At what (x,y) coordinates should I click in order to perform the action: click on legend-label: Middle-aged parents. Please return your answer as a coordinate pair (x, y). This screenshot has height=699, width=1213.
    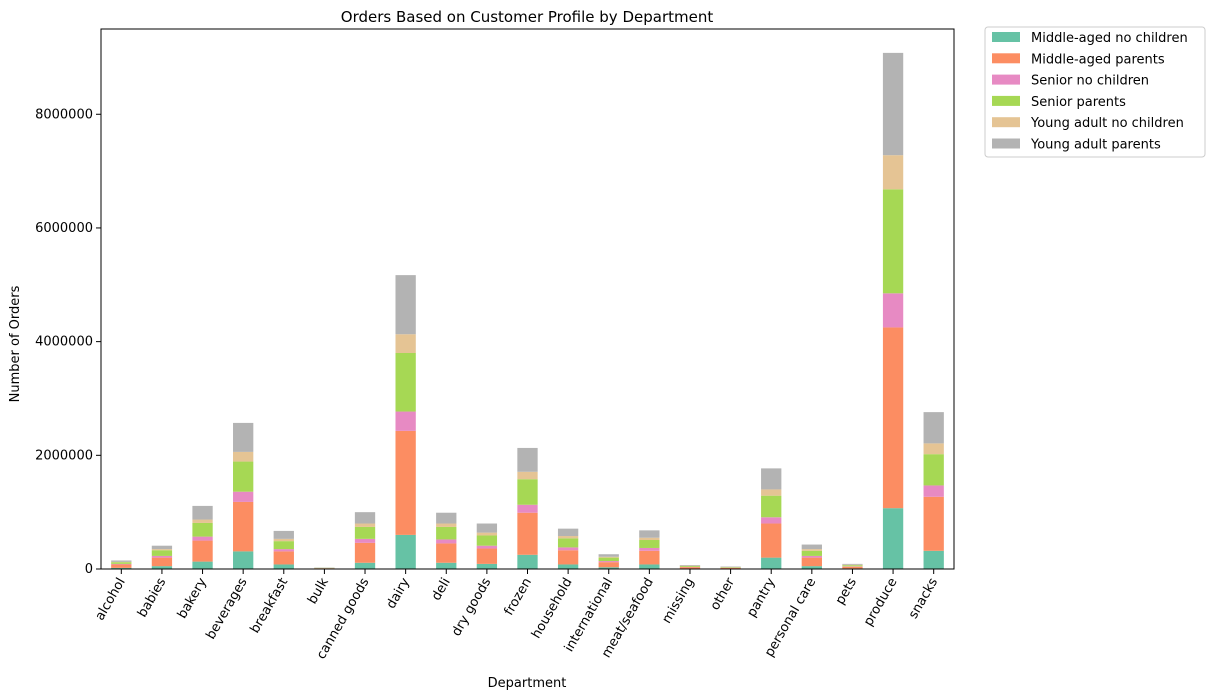
    Looking at the image, I should click on (1098, 59).